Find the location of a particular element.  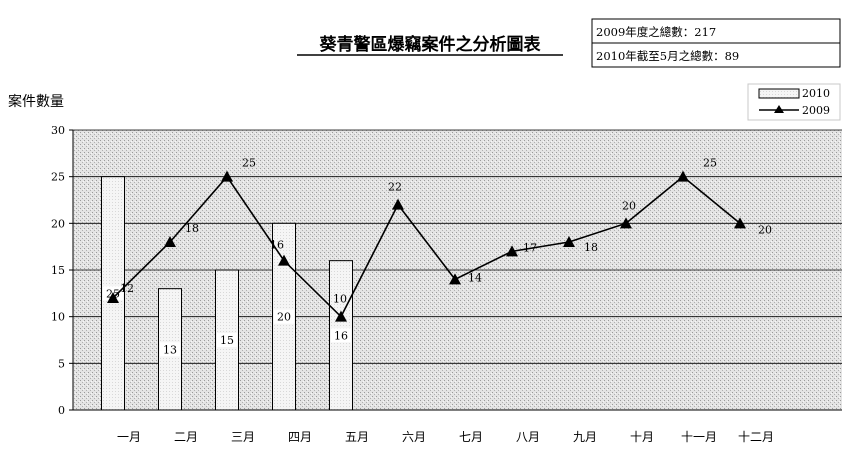

data-label-2009-11: 25 is located at coordinates (710, 163).